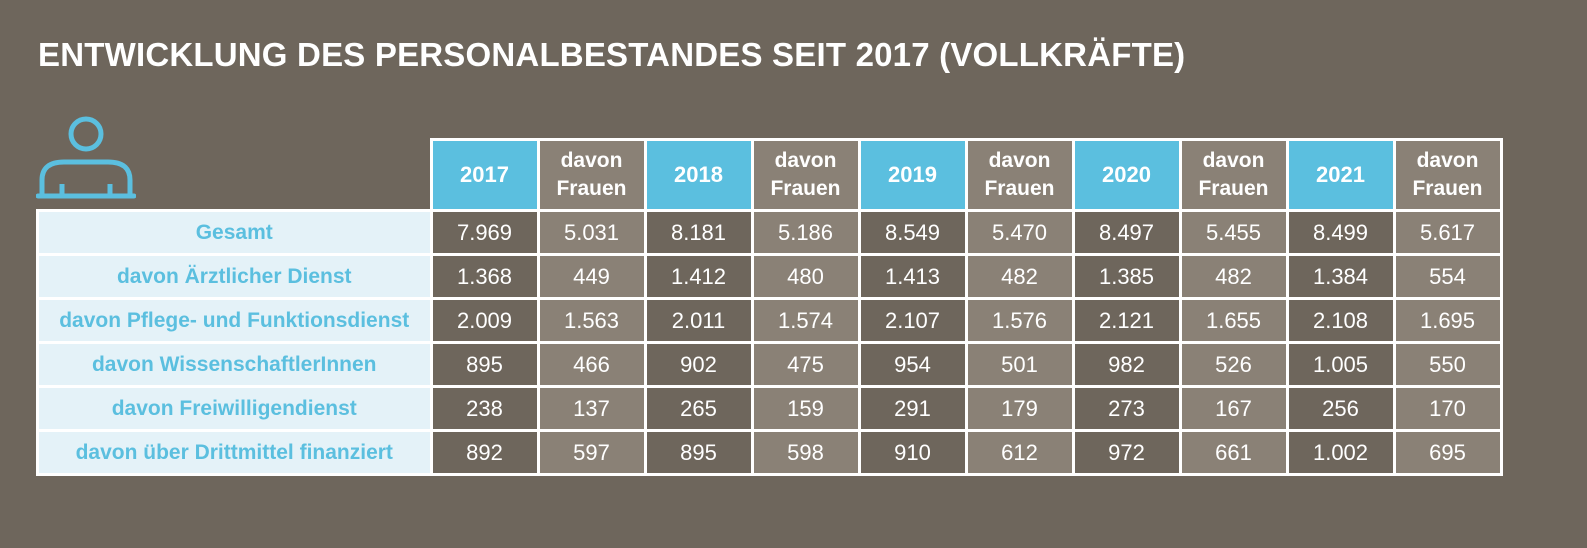 The image size is (1587, 548). Describe the element at coordinates (591, 364) in the screenshot. I see `table-cell: 466` at that location.